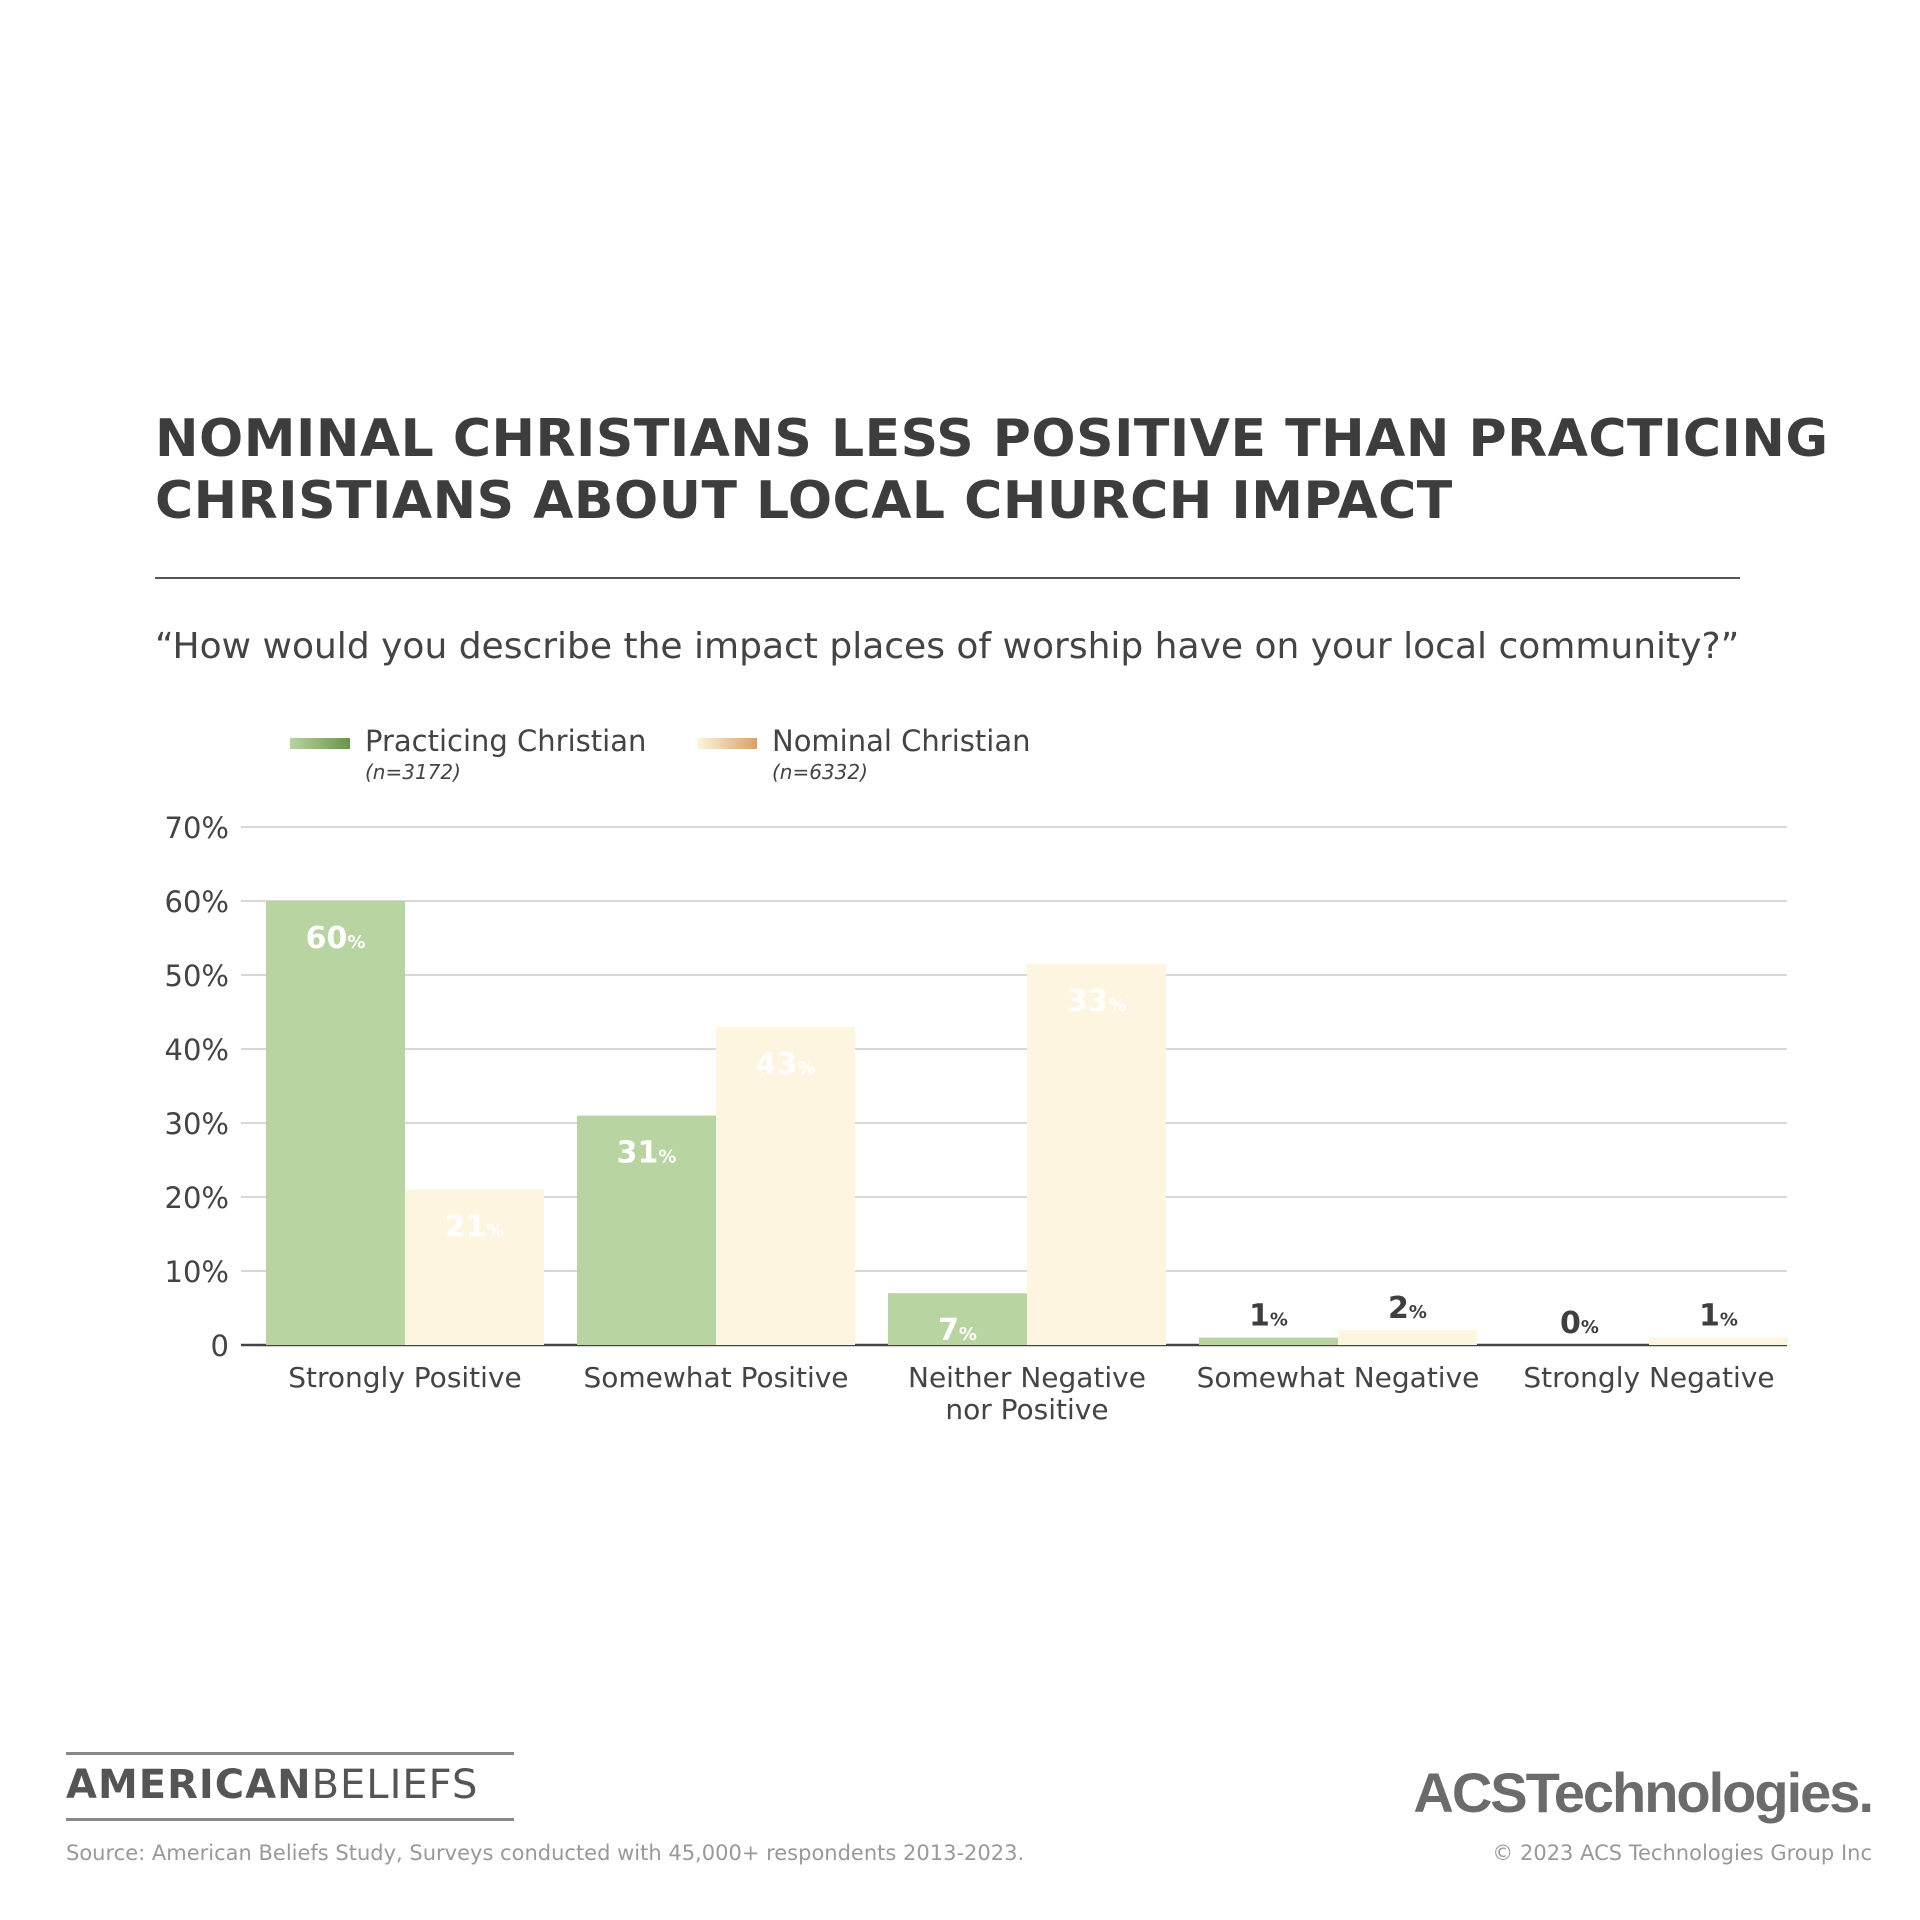 The image size is (1920, 1920). What do you see at coordinates (647, 1153) in the screenshot?
I see `data-label-practicing-1: 31%` at bounding box center [647, 1153].